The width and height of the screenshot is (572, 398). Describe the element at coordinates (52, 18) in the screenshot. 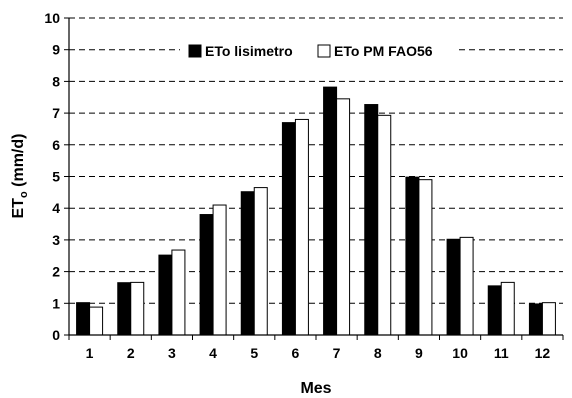

I see `y-tick-label: 10` at that location.